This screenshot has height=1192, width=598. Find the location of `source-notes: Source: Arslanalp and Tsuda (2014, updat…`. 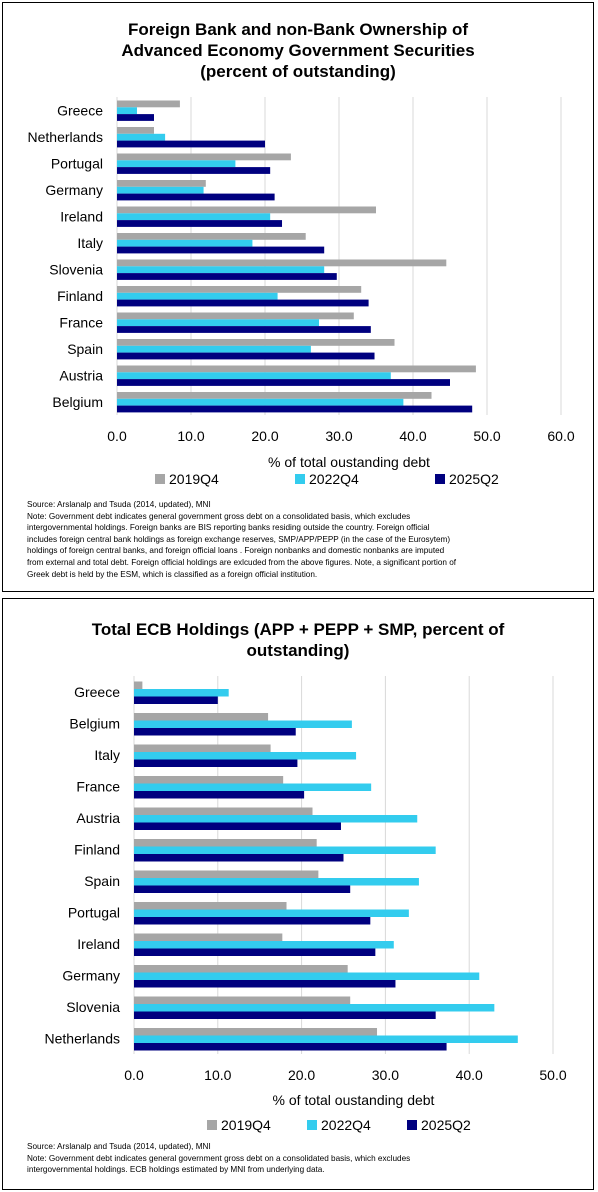

source-notes: Source: Arslanalp and Tsuda (2014, updat… is located at coordinates (302, 539).